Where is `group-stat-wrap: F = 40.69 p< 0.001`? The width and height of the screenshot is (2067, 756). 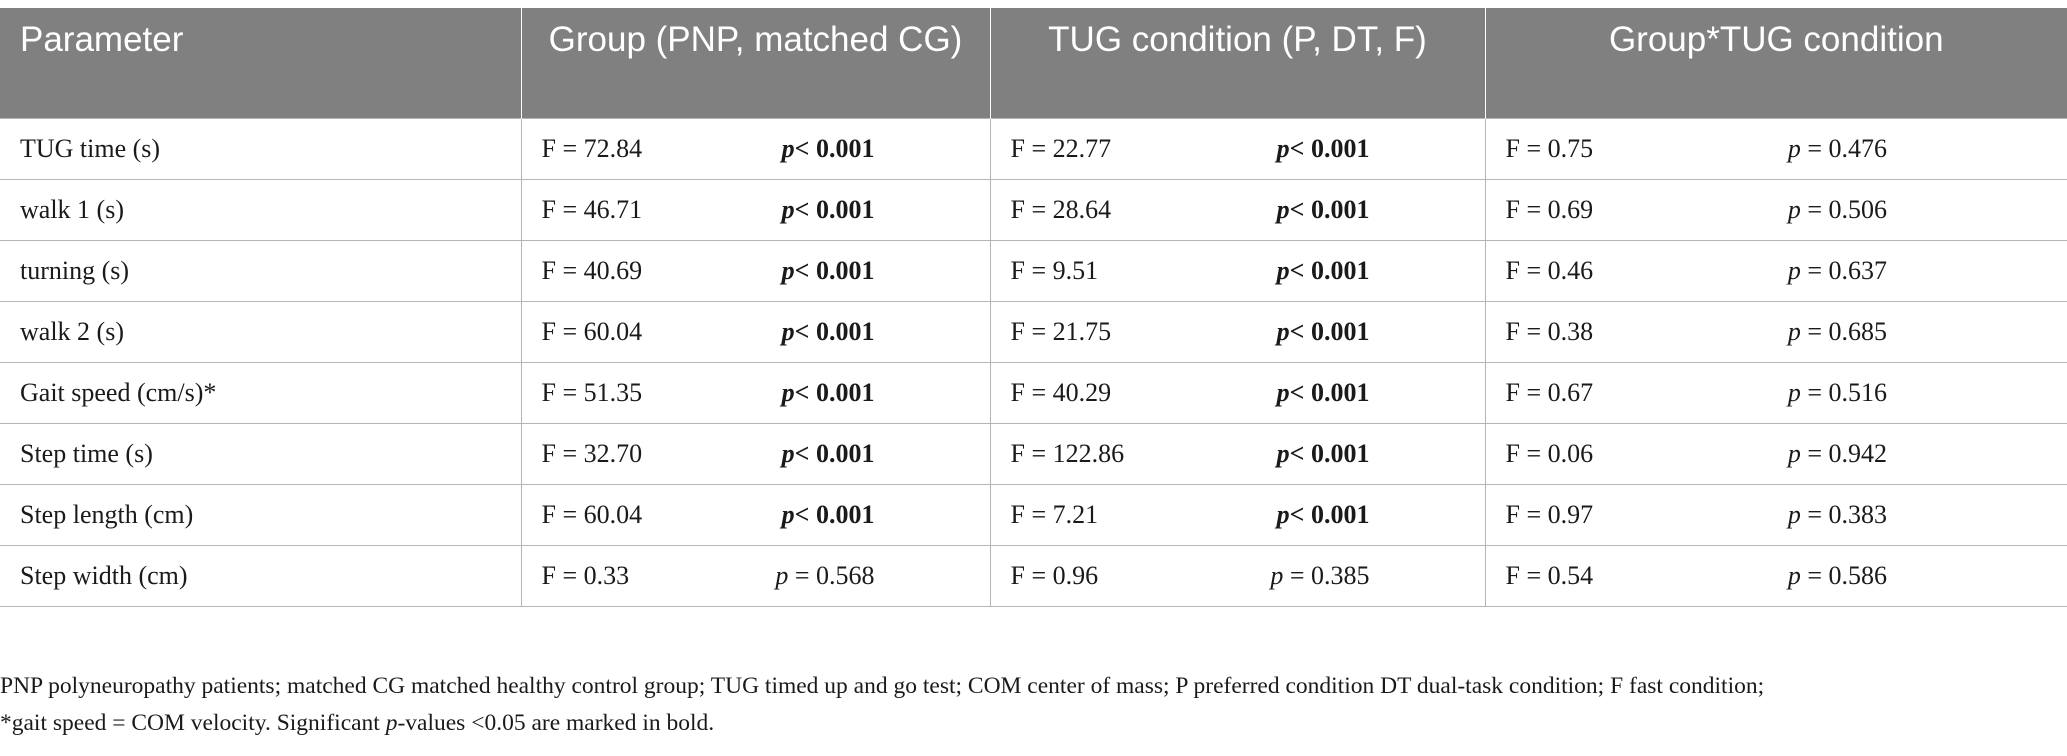
group-stat-wrap: F = 40.69 p< 0.001 is located at coordinates (756, 271).